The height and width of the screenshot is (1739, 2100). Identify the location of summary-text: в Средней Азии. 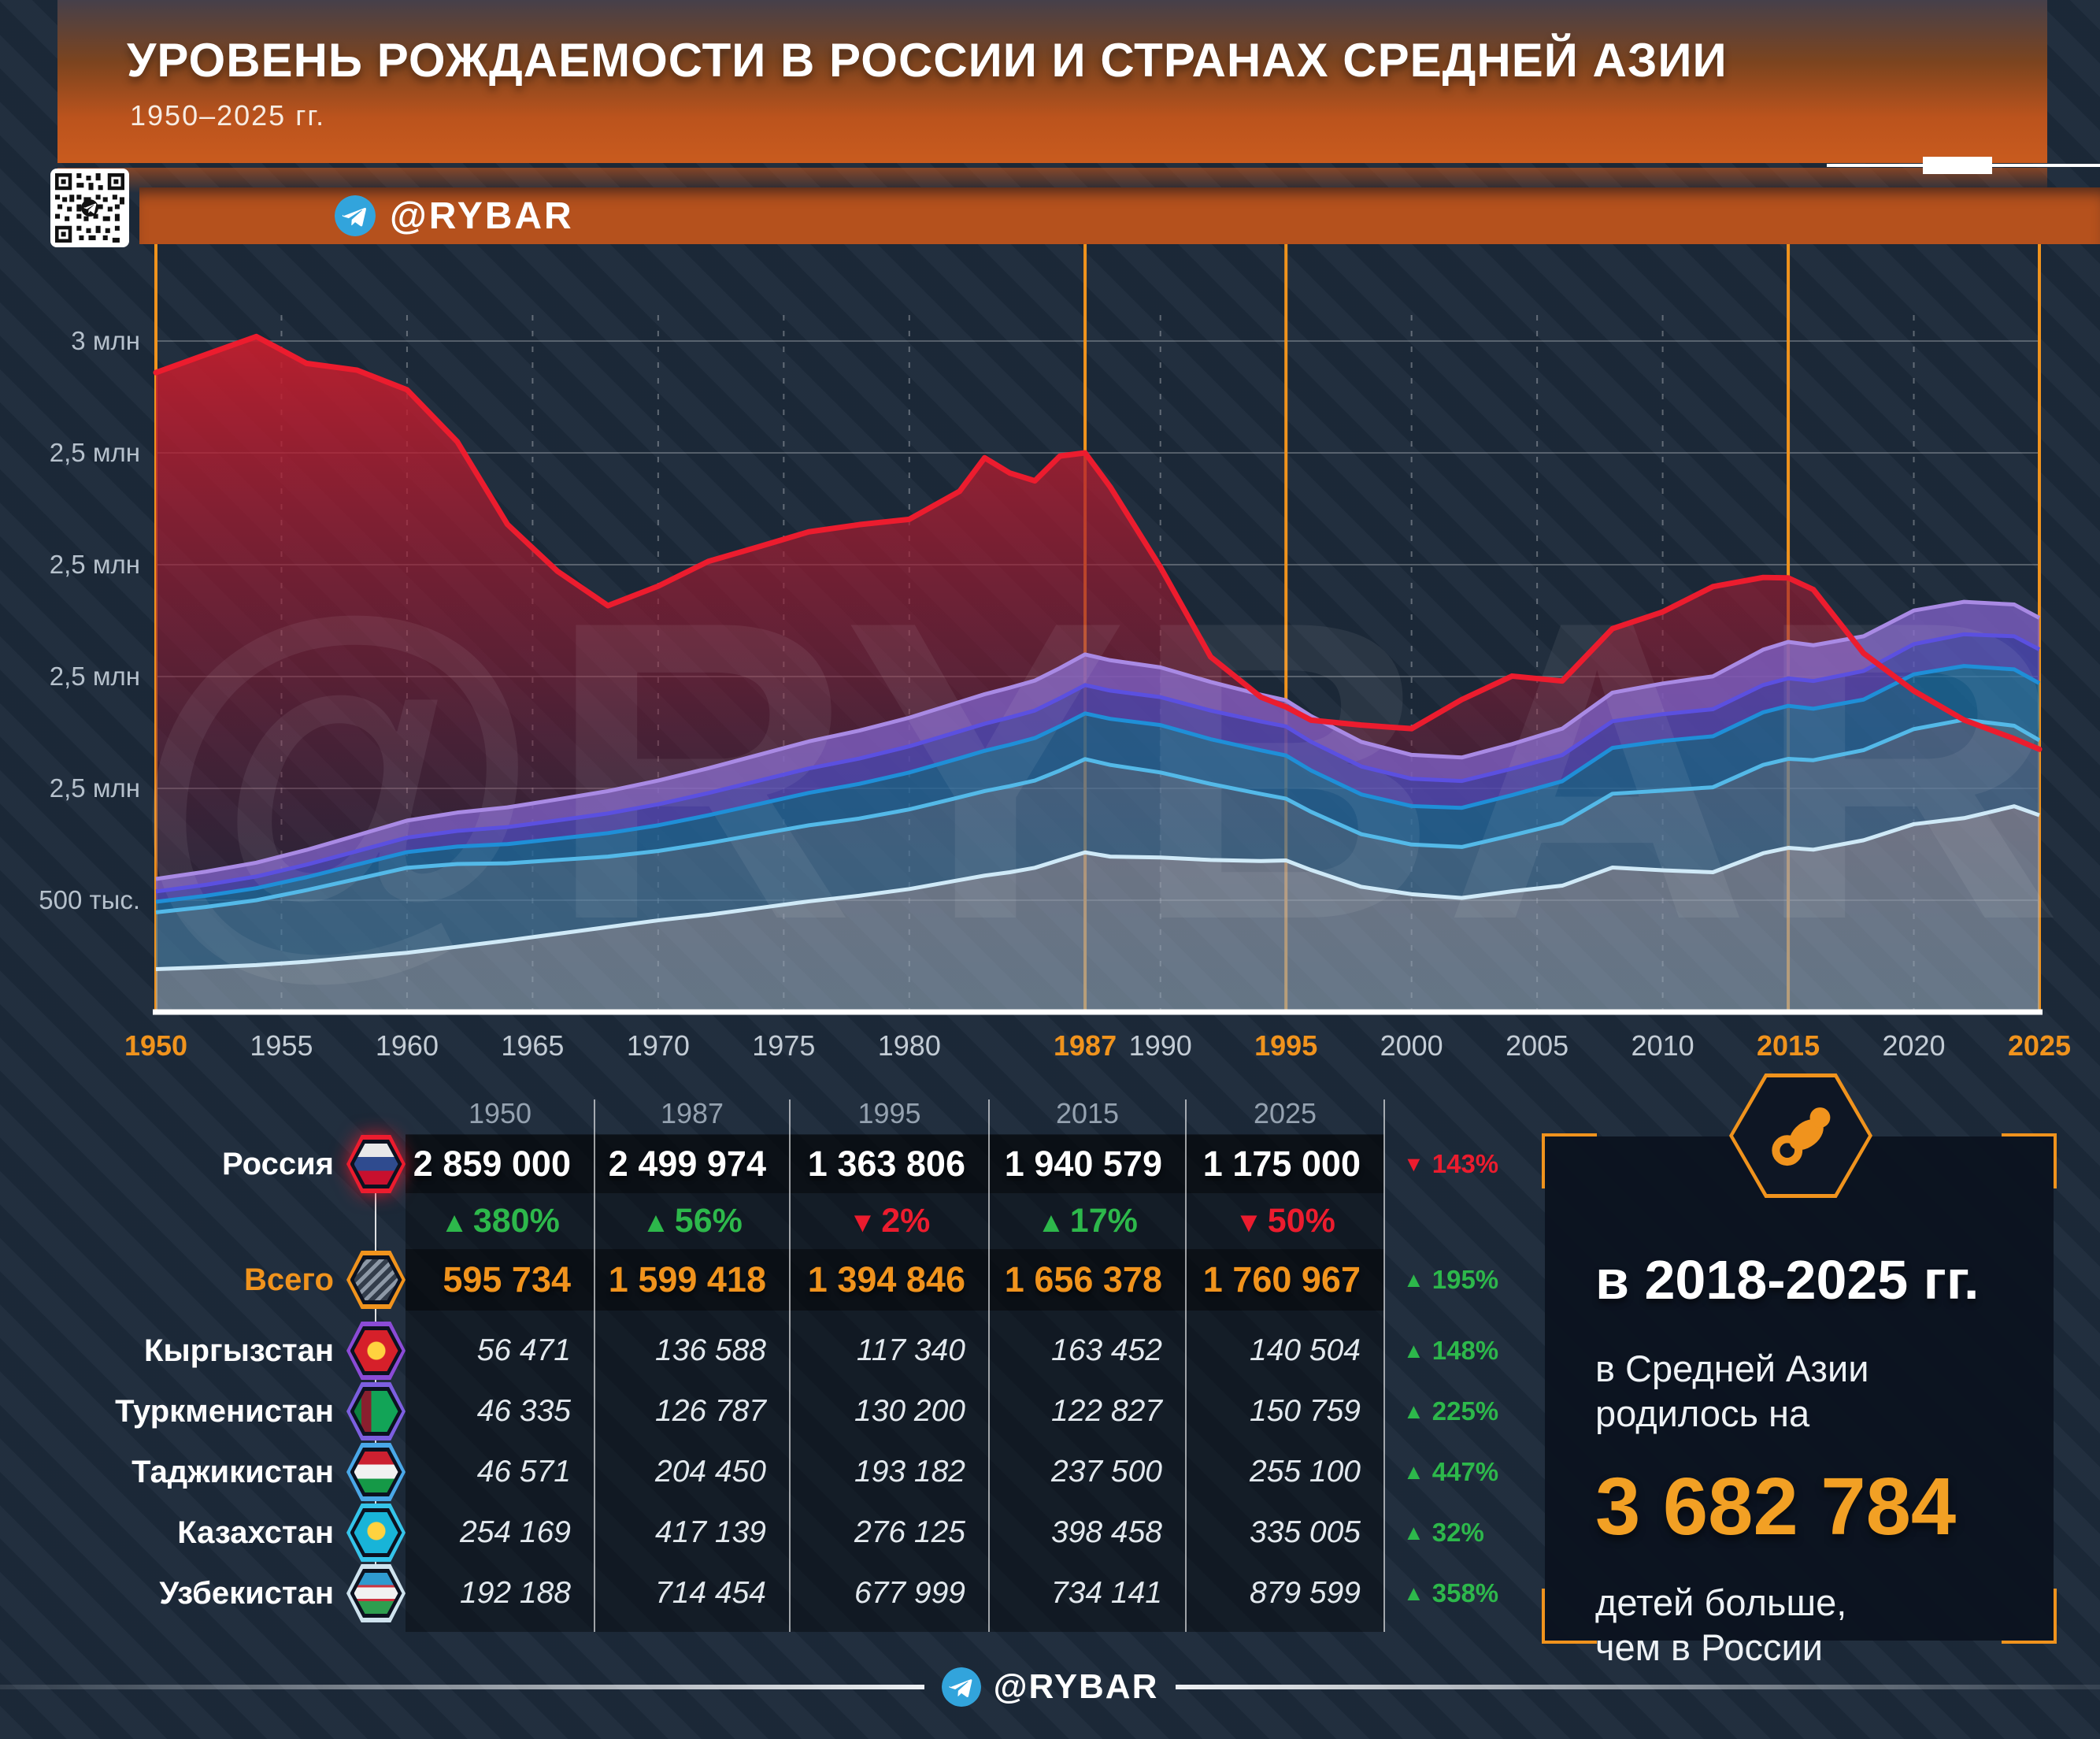
(1732, 1368).